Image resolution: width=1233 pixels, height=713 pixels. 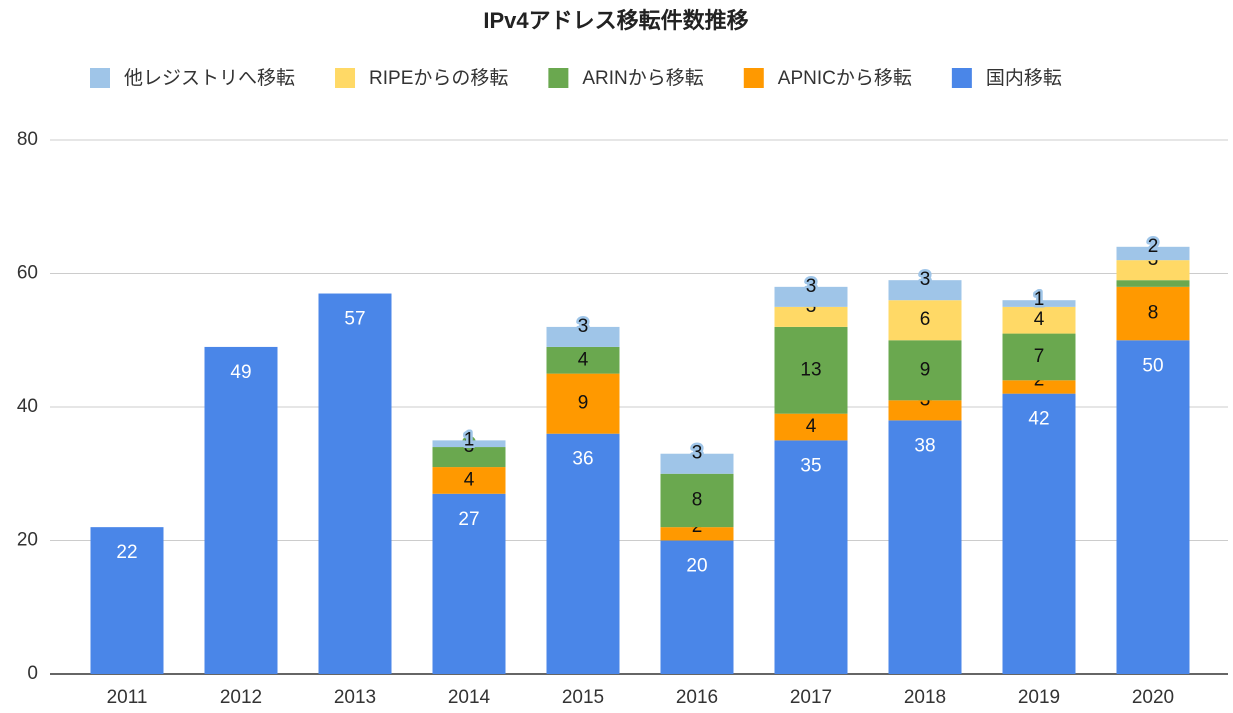 I want to click on x-tick-label: 2015, so click(x=583, y=697).